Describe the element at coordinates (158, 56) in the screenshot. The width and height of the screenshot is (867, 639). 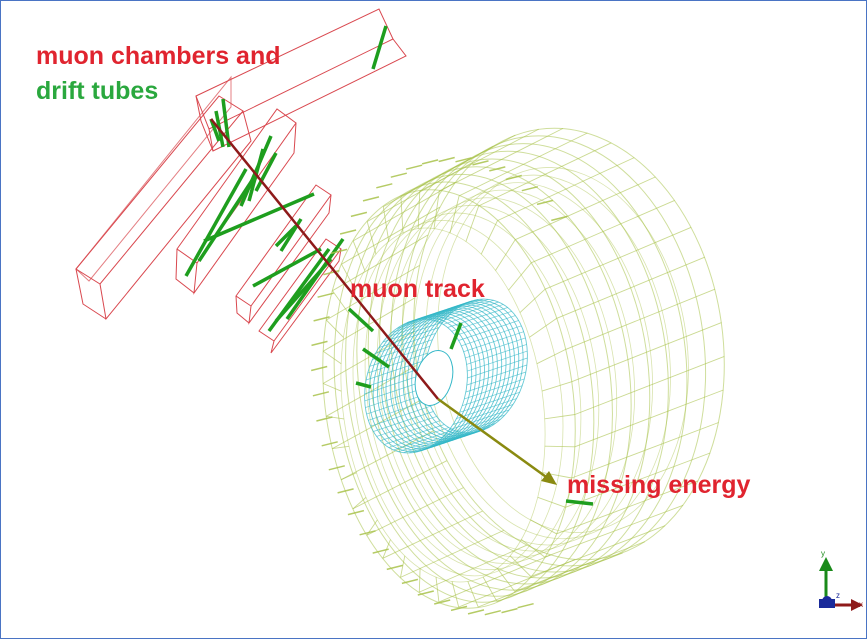
I see `muon-chambers-label: muon chambers and` at that location.